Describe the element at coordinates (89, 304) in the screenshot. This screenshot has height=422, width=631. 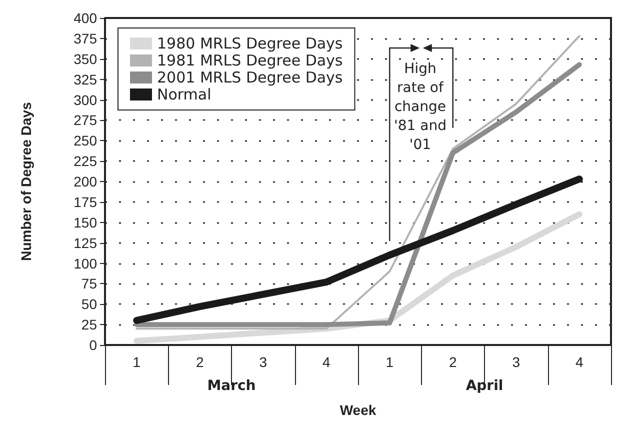
I see `y-tick-label: 50` at that location.